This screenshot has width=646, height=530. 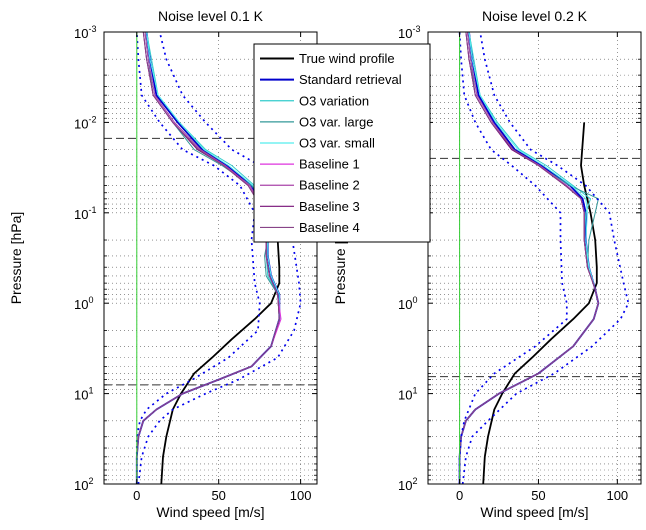 I want to click on legend-entry: Baseline 2, so click(x=329, y=185).